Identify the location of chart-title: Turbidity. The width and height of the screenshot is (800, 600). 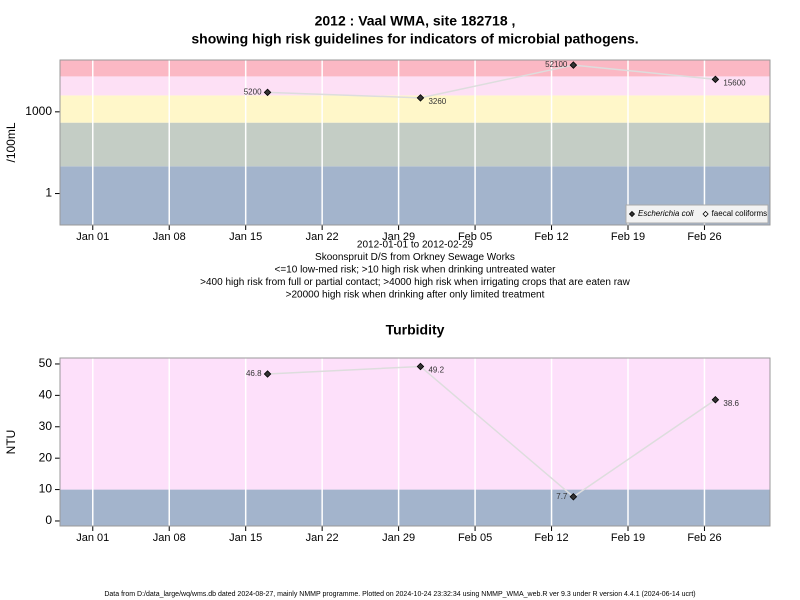
(415, 330).